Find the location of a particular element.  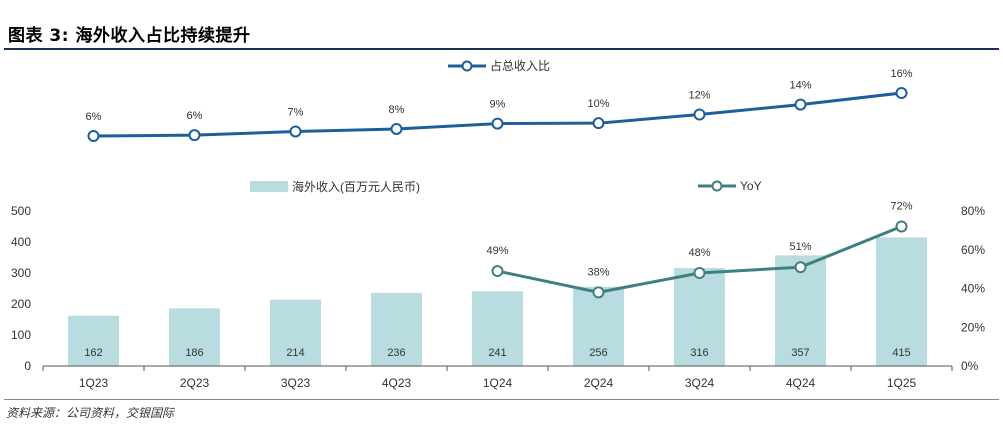

x-tick-label: 1Q24 is located at coordinates (498, 383).